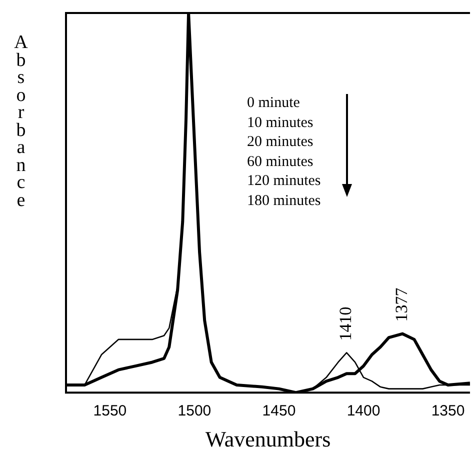 The height and width of the screenshot is (458, 471). What do you see at coordinates (110, 411) in the screenshot?
I see `x-tick-label: 1550` at bounding box center [110, 411].